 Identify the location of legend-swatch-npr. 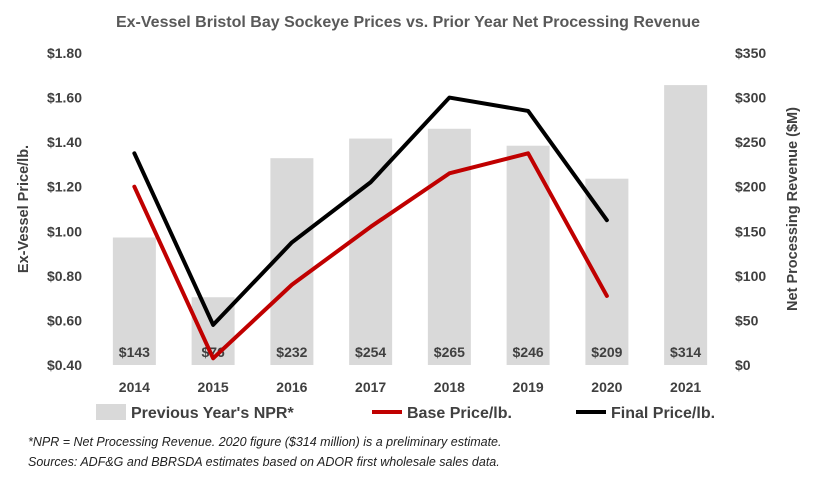
(111, 412).